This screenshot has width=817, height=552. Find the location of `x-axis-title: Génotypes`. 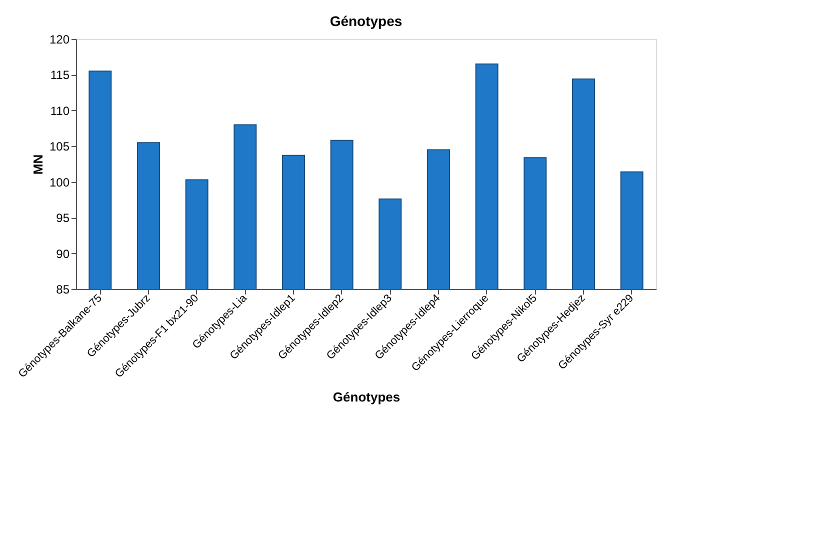

x-axis-title: Génotypes is located at coordinates (366, 397).